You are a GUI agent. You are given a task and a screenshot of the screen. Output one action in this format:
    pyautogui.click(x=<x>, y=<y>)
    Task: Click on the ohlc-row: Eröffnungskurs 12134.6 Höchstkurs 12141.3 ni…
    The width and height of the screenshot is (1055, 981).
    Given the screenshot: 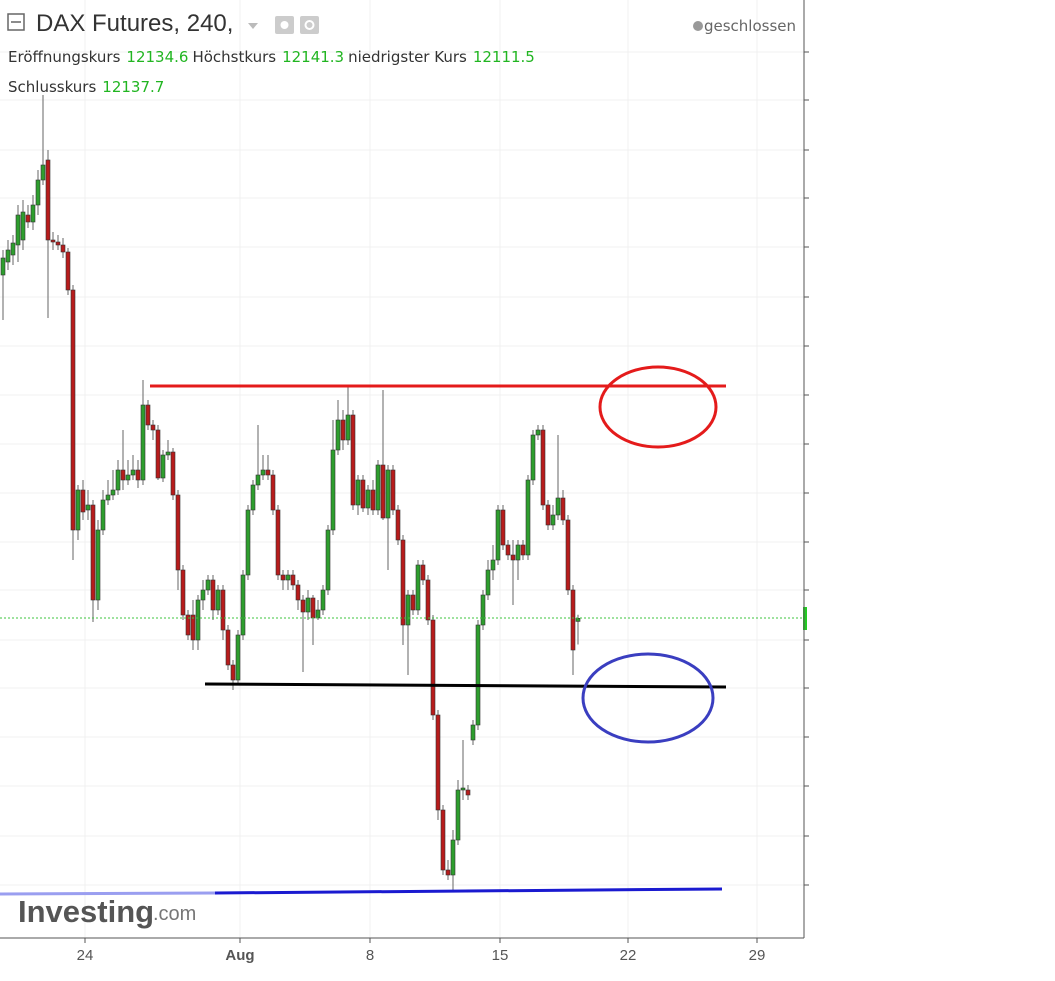 What is the action you would take?
    pyautogui.click(x=273, y=57)
    